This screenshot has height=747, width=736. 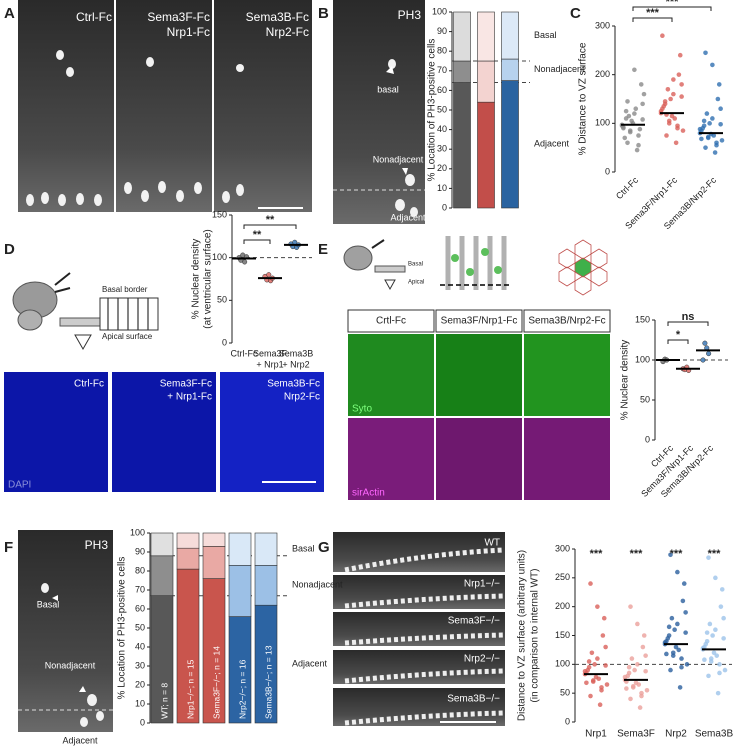 I want to click on y-tick-label: 70, so click(x=442, y=70).